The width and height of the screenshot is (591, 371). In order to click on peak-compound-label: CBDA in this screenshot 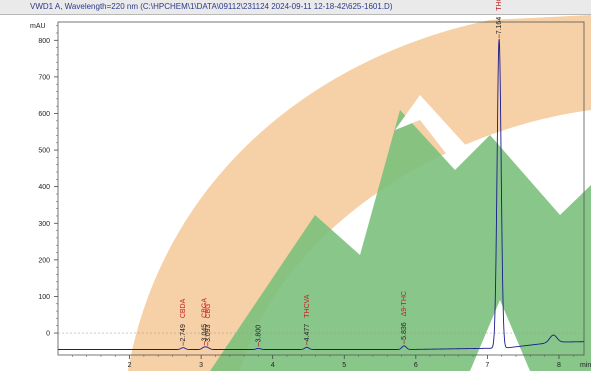, I will do `click(183, 308)`.